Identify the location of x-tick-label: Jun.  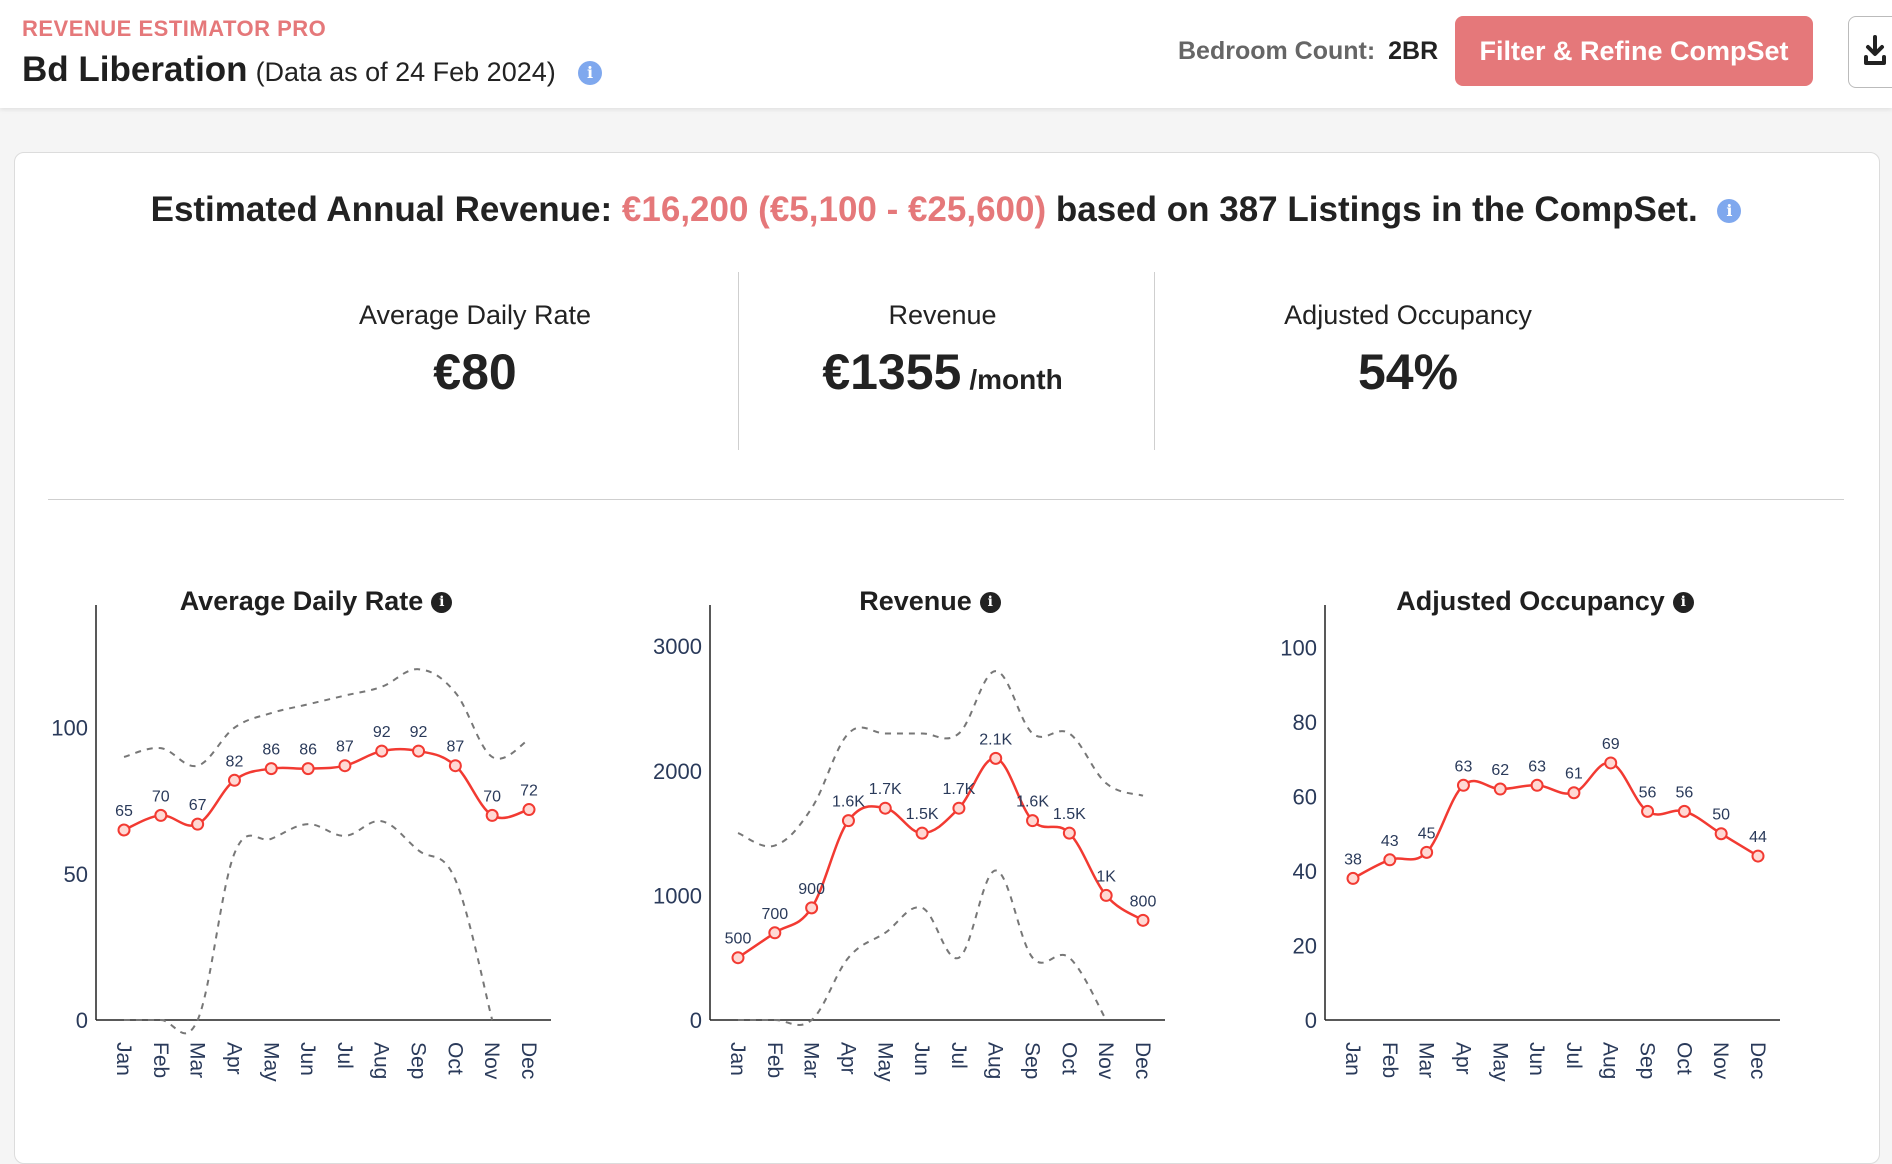
(1536, 1059).